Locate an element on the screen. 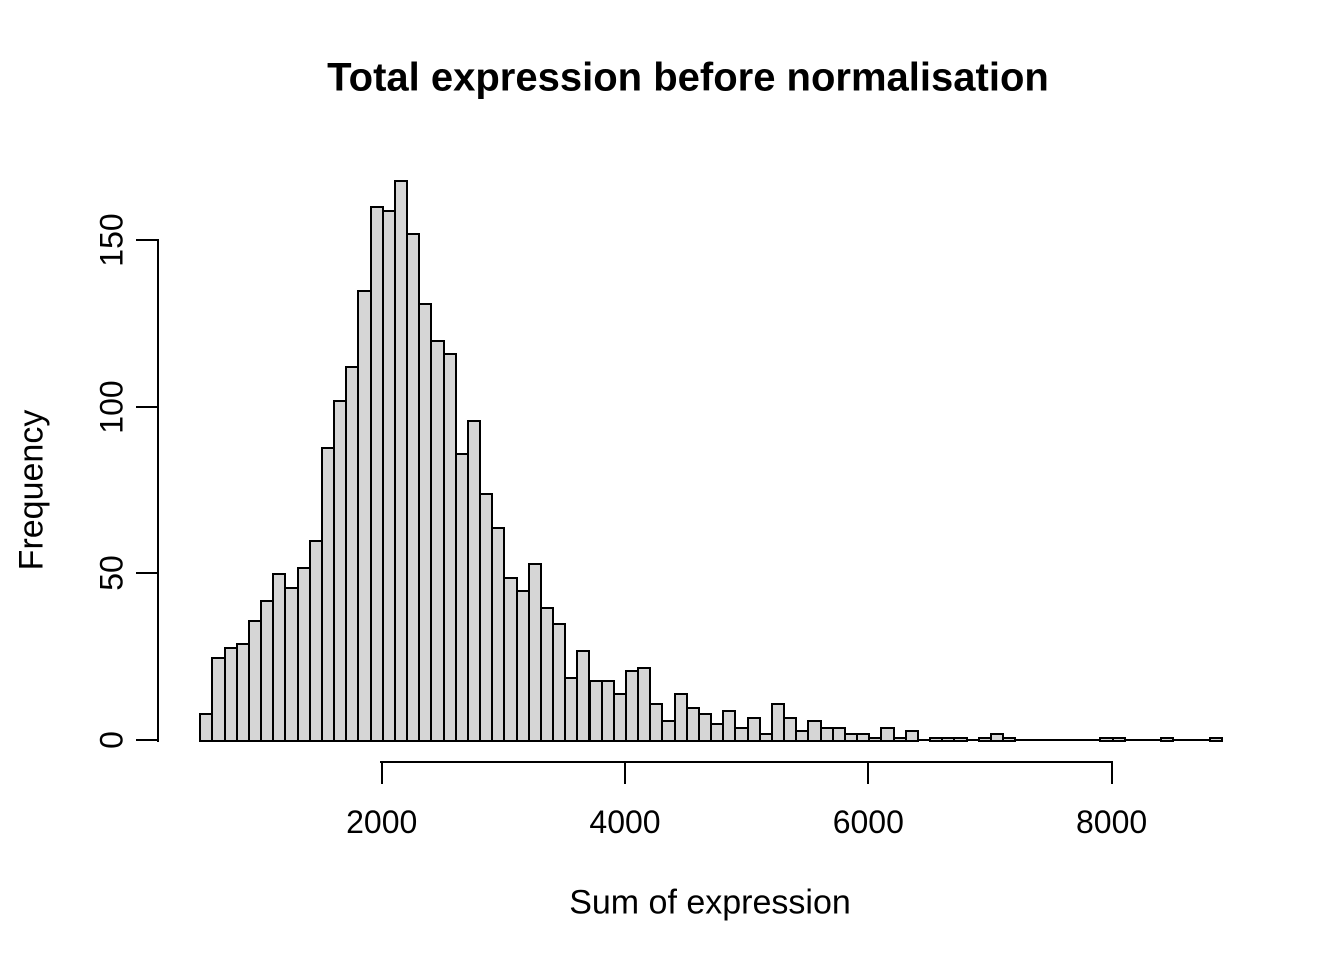  x-tick-label: 8000 is located at coordinates (1112, 822).